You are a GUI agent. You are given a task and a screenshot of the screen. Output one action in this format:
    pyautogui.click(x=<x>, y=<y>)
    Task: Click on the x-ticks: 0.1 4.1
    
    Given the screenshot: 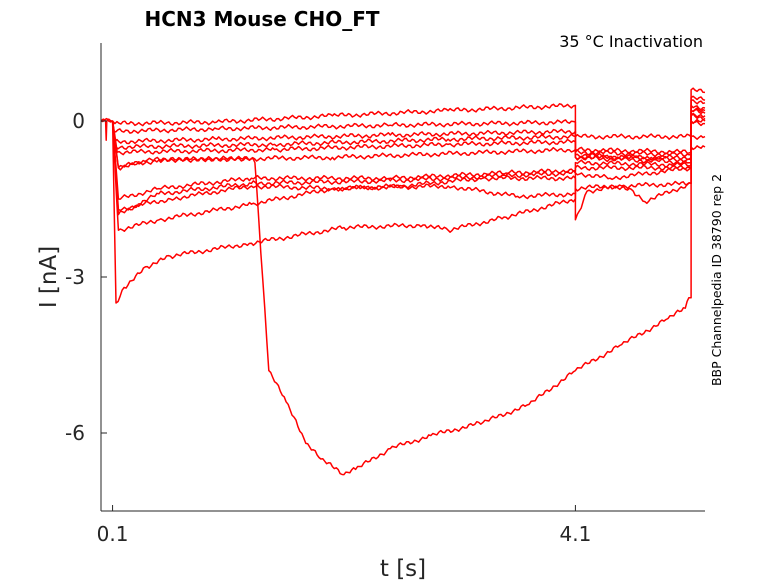 What is the action you would take?
    pyautogui.click(x=344, y=525)
    